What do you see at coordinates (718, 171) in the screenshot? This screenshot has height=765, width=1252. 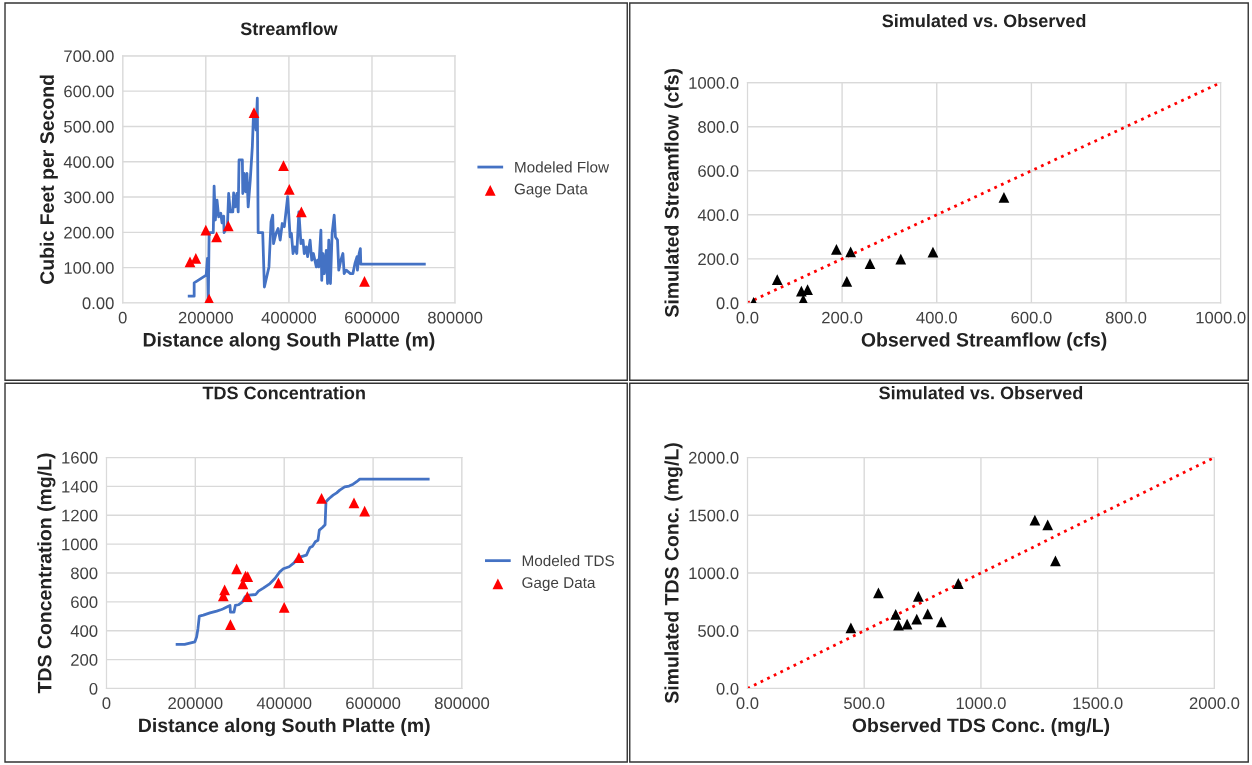 I see `y-tick-label: 600.0` at bounding box center [718, 171].